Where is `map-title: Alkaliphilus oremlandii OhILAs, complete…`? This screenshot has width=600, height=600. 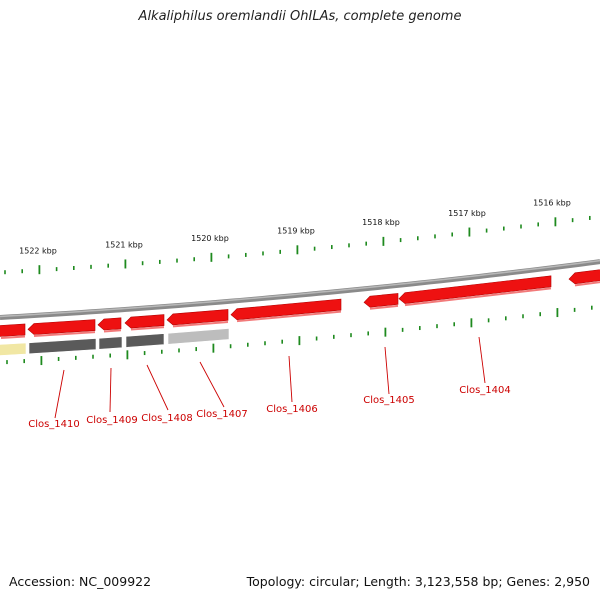
map-title: Alkaliphilus oremlandii OhILAs, complete… is located at coordinates (300, 16).